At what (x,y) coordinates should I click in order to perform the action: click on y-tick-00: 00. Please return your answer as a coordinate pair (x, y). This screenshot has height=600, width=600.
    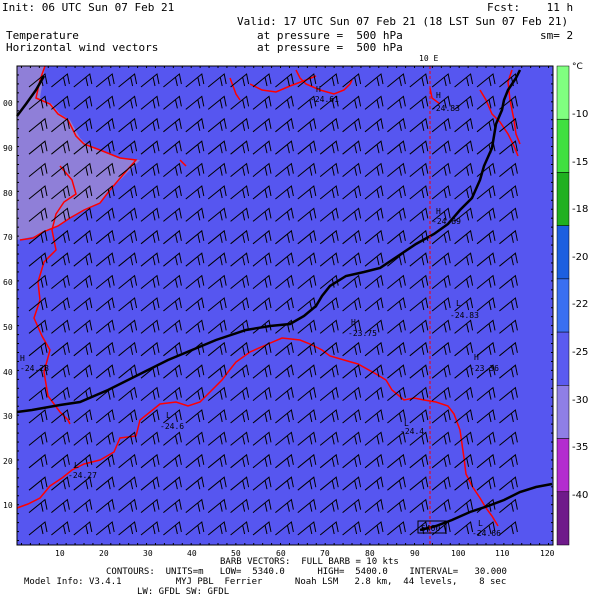
    Looking at the image, I should click on (8, 103).